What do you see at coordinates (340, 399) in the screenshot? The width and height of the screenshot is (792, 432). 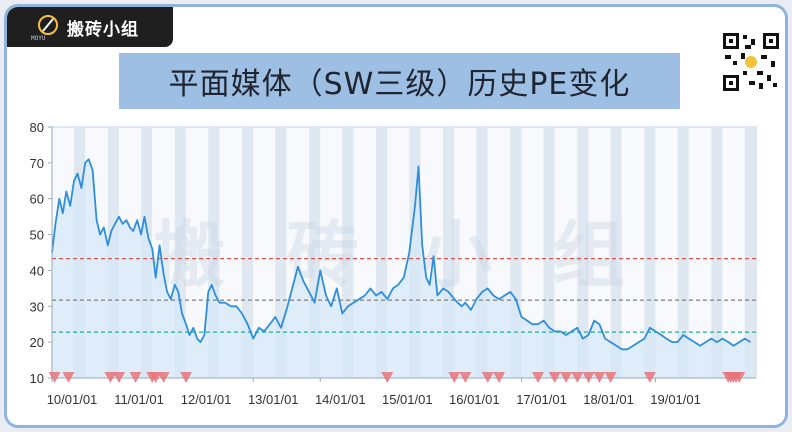 I see `x-tick-label: 14/01/01` at bounding box center [340, 399].